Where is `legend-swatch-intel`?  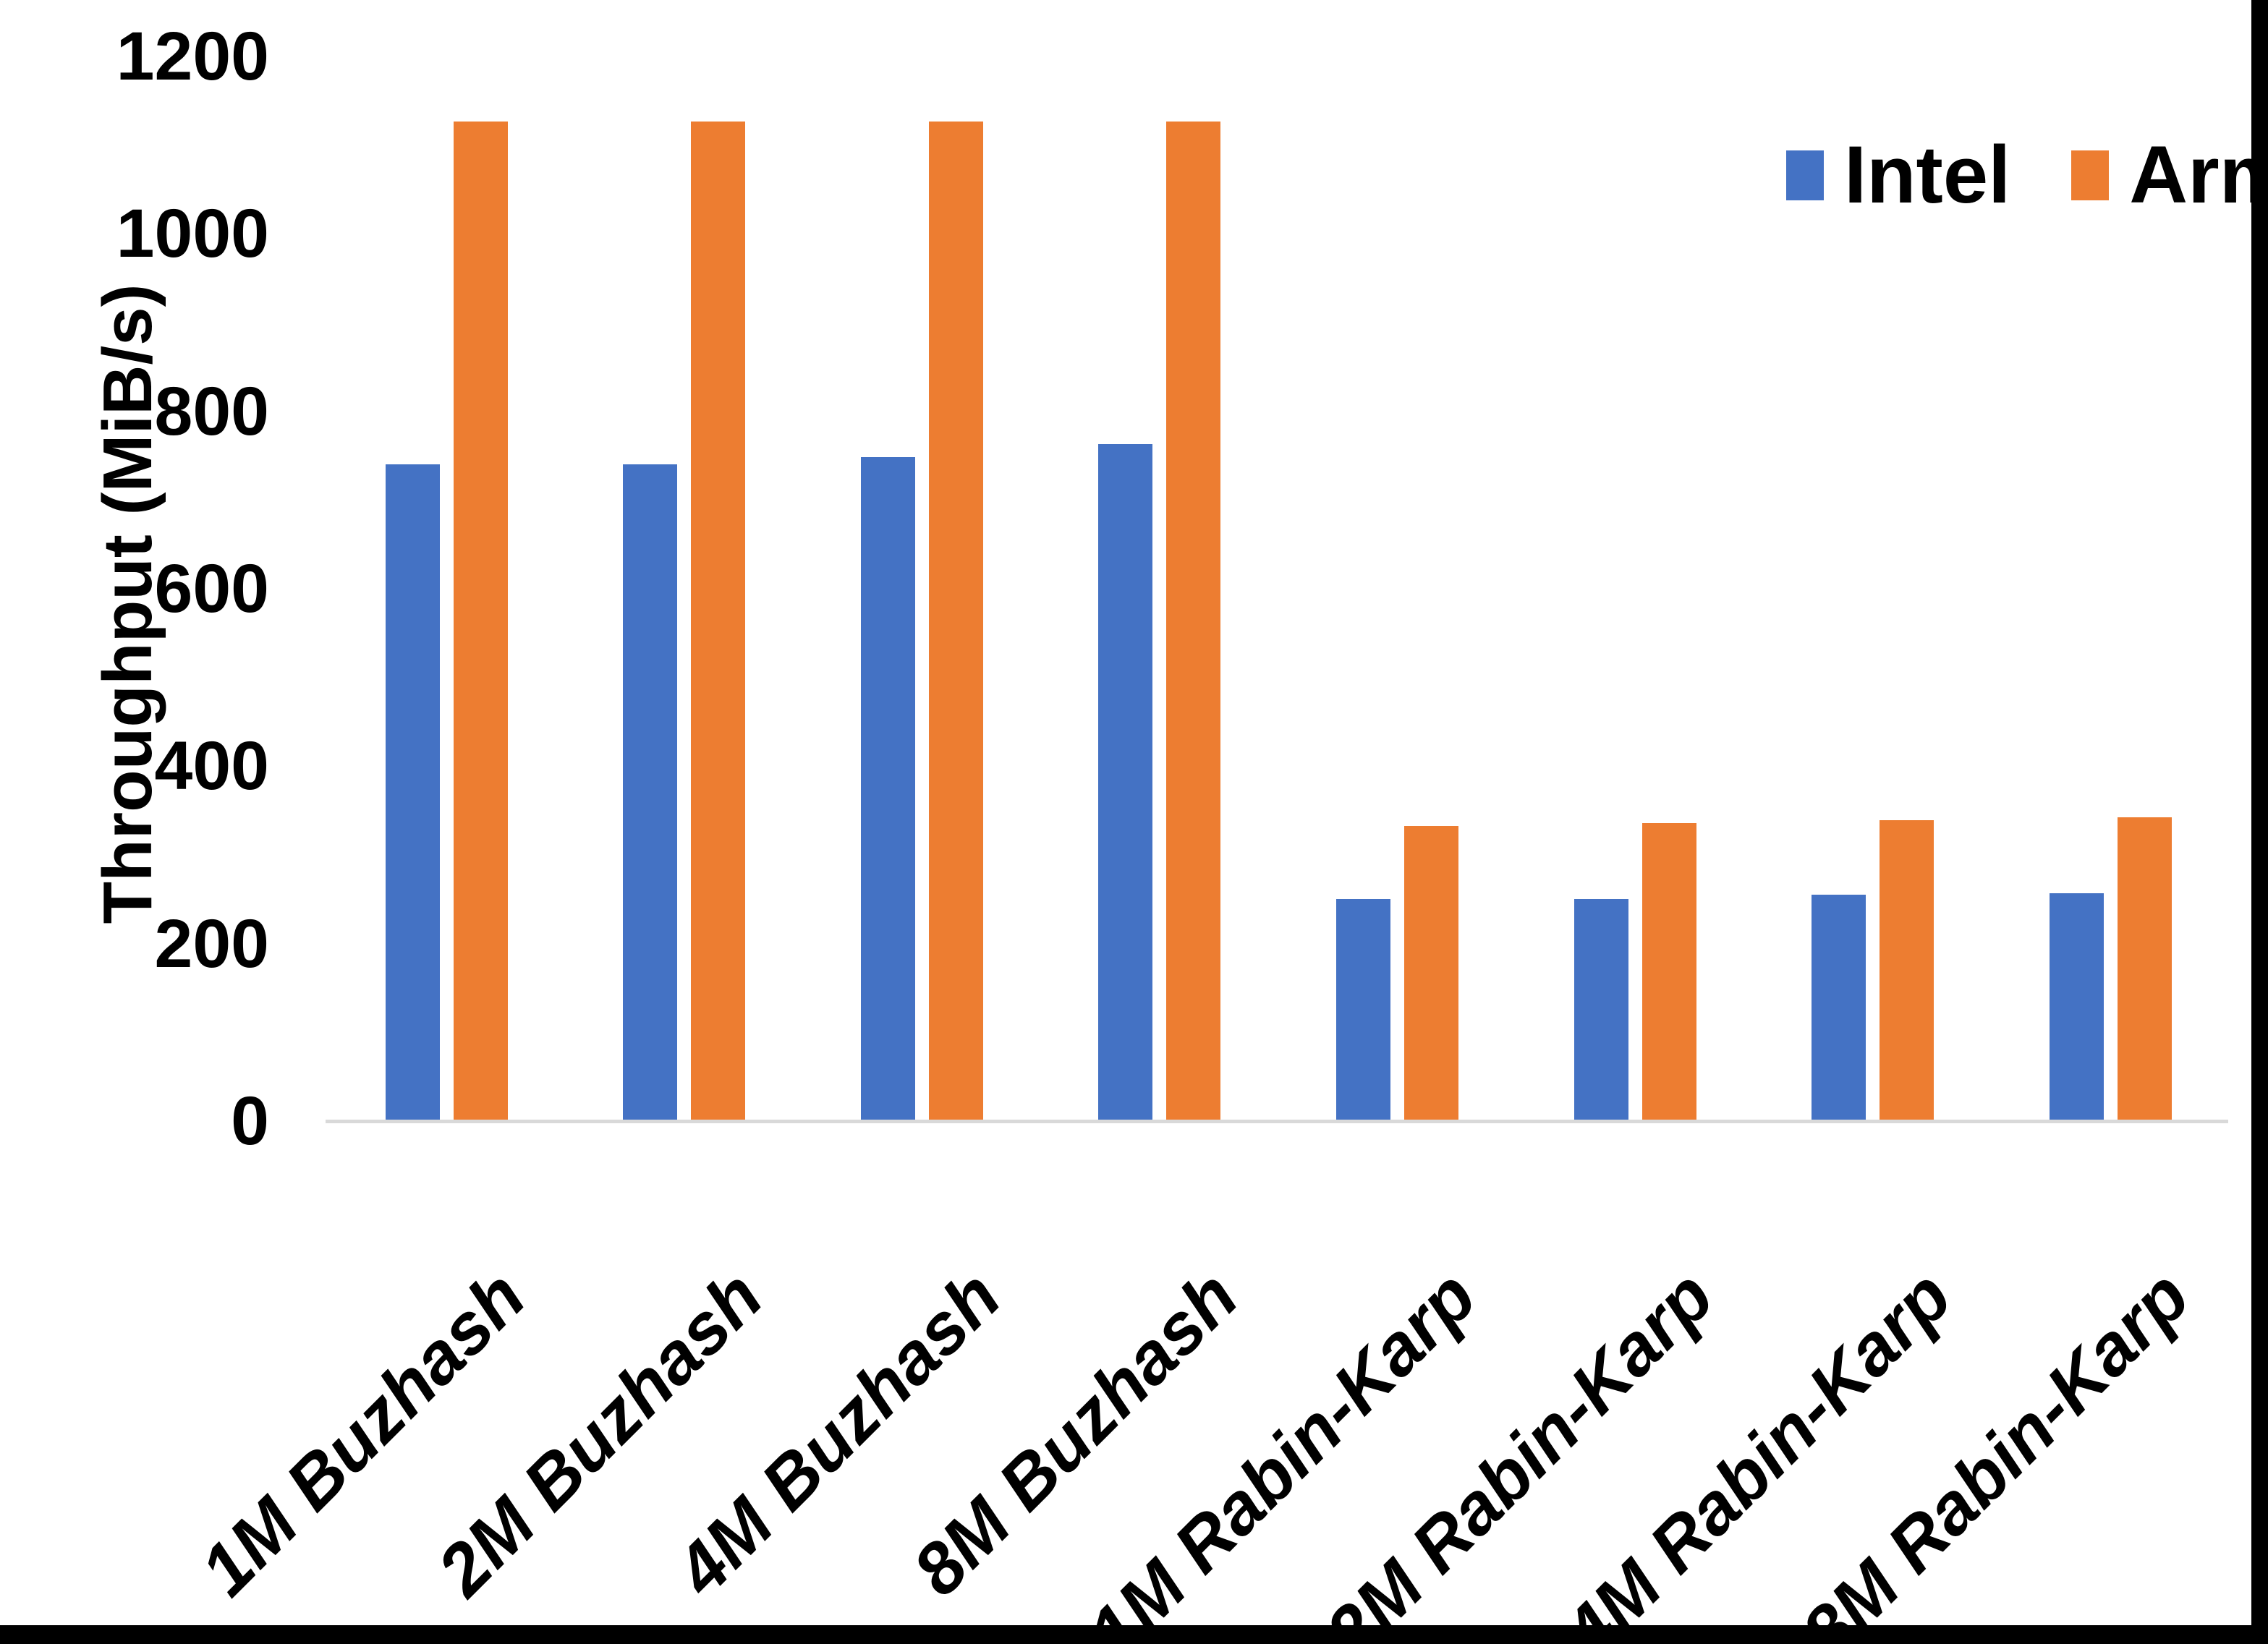 legend-swatch-intel is located at coordinates (1805, 175).